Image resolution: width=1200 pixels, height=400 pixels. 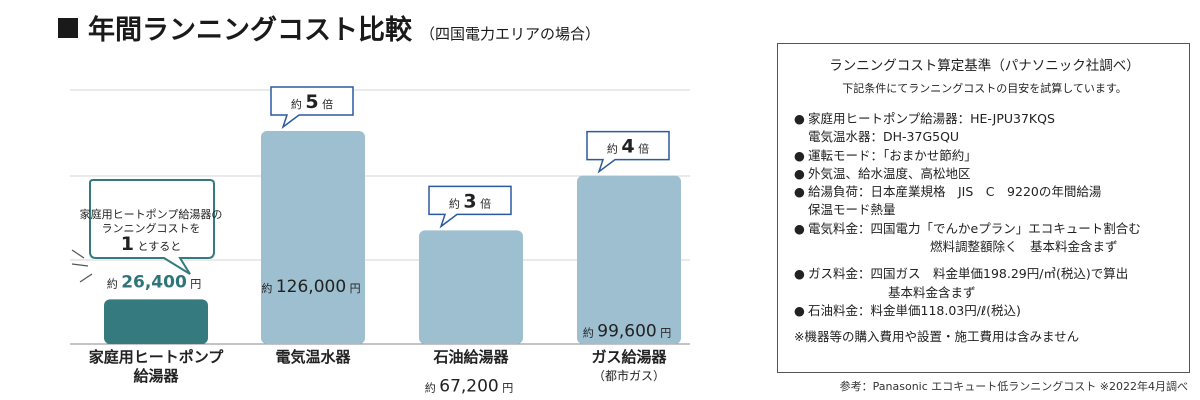 I want to click on category-label: 石油給湯器, so click(x=470, y=357).